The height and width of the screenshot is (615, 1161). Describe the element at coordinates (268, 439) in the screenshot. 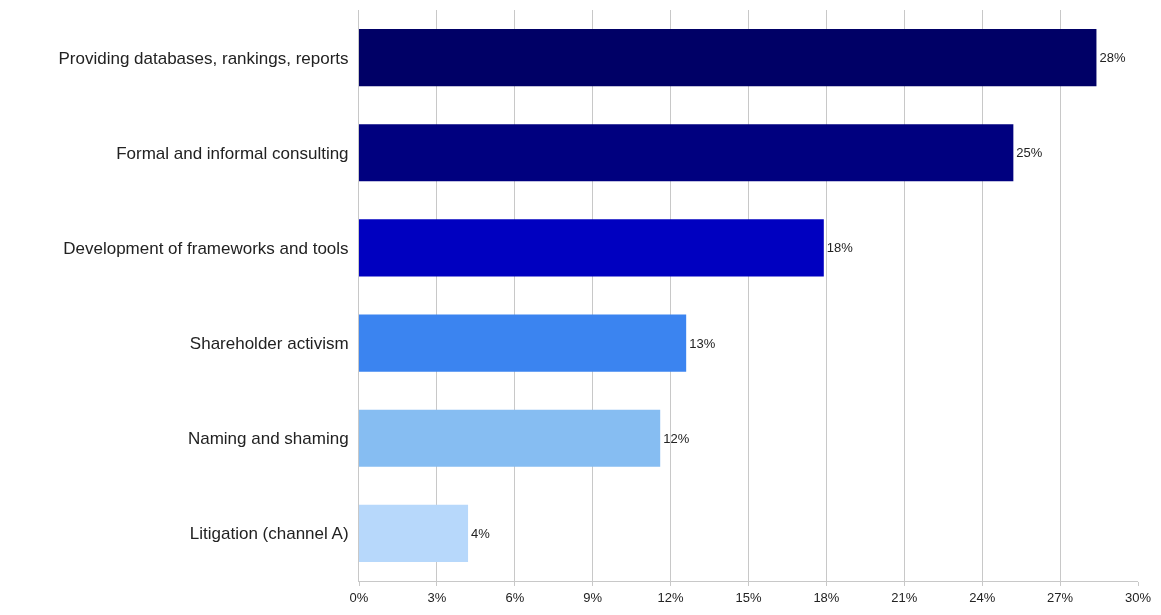

I see `y-tick-label: Naming and shaming` at that location.